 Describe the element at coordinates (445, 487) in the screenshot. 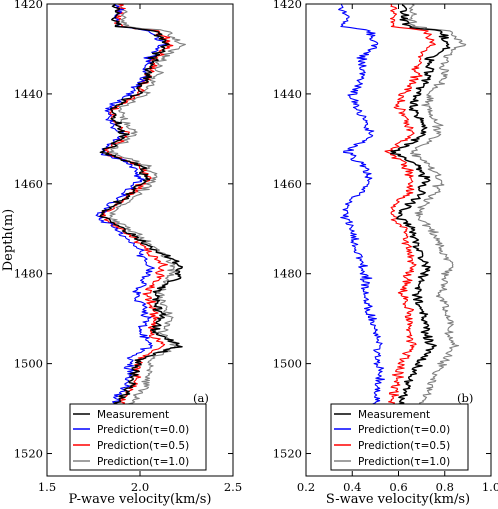

I see `panel-b-xtick-label-3: 0.8` at that location.